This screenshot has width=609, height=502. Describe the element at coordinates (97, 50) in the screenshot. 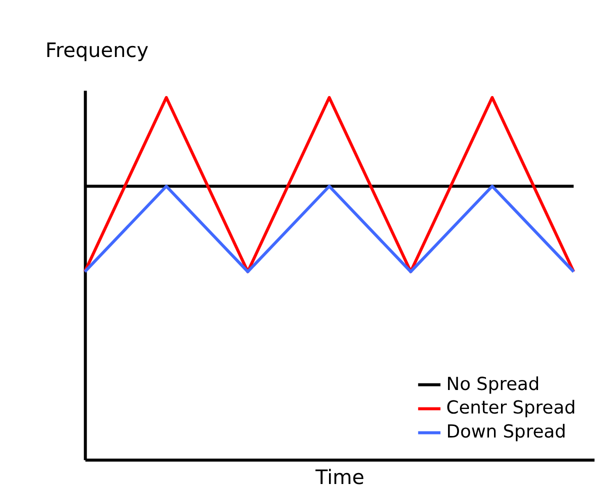

I see `y-axis-title: Frequency` at that location.